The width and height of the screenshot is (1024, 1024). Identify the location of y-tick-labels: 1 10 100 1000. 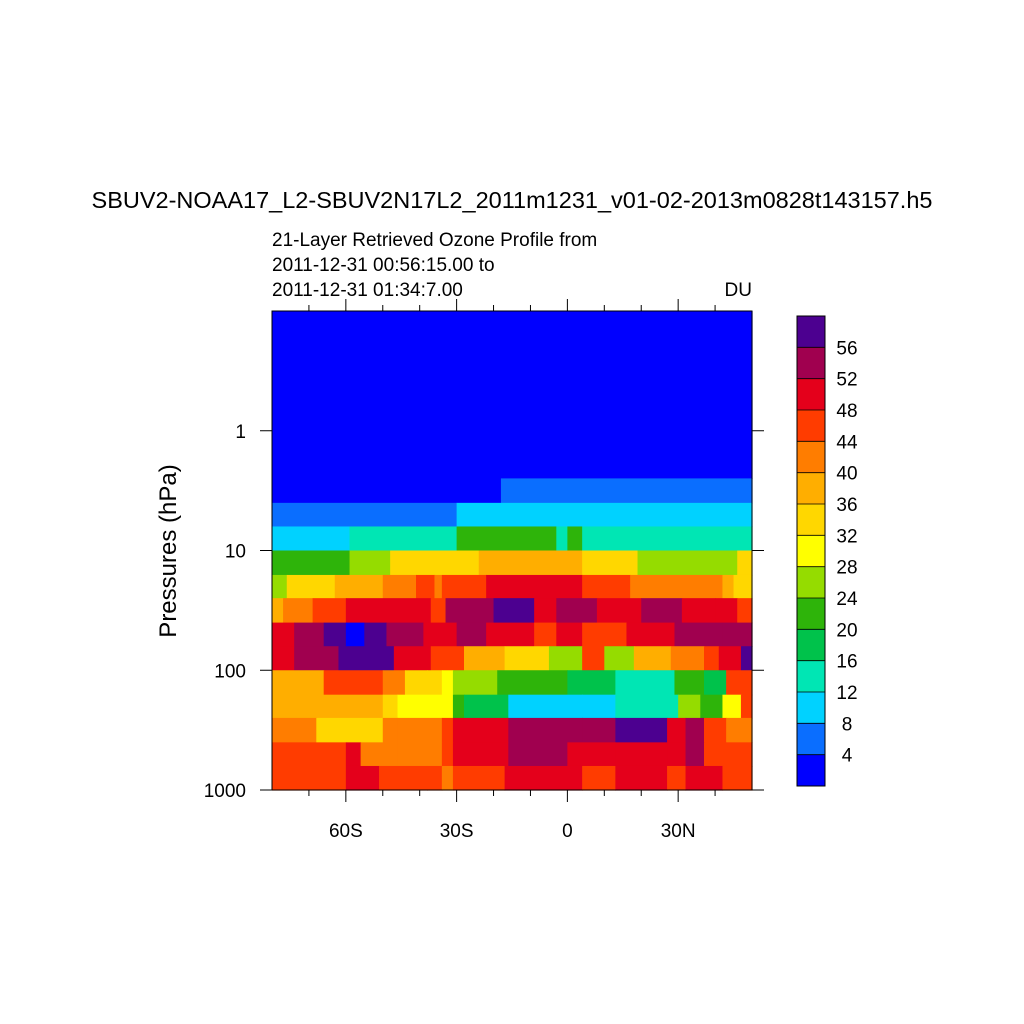
(225, 612).